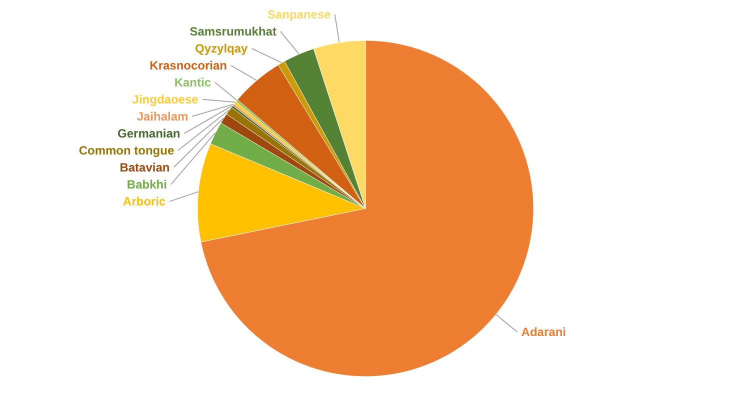 Image resolution: width=731 pixels, height=417 pixels. I want to click on slice-label: Arboric, so click(144, 201).